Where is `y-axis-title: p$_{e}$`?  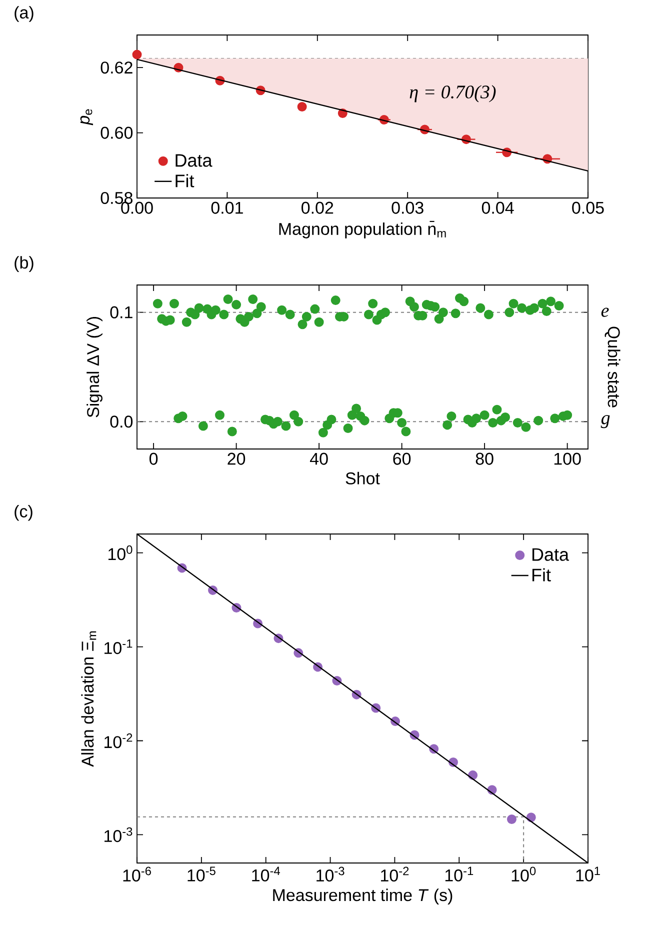 y-axis-title: p$_{e}$ is located at coordinates (87, 117).